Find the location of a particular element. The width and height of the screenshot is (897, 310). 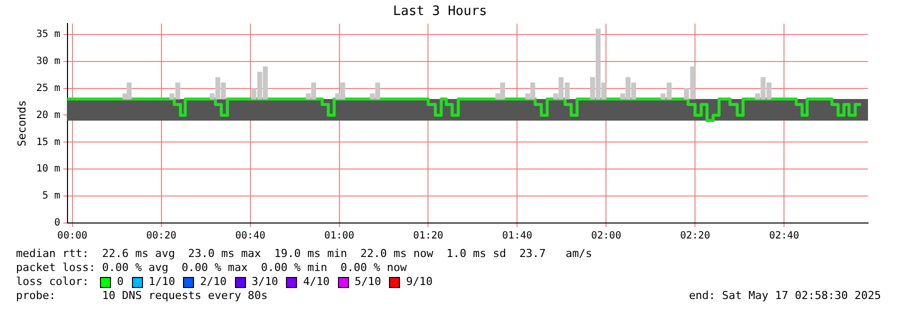

text: probe: 10 DNS requests every 80s is located at coordinates (142, 295).